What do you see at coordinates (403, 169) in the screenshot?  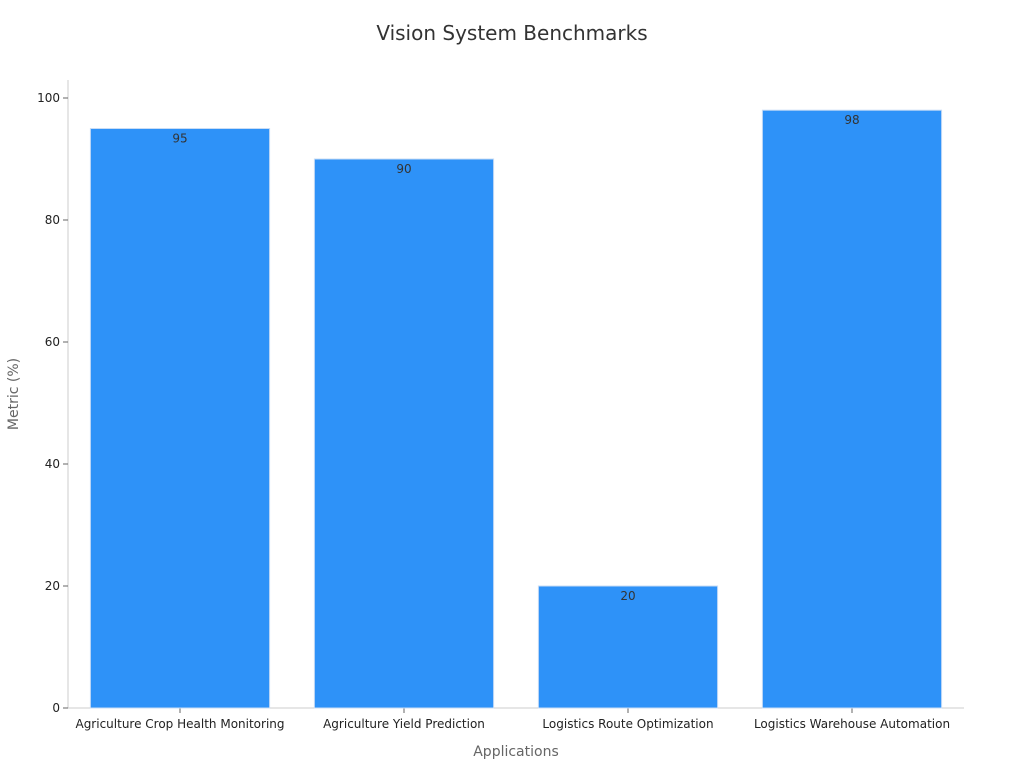 I see `data-label: 90` at bounding box center [403, 169].